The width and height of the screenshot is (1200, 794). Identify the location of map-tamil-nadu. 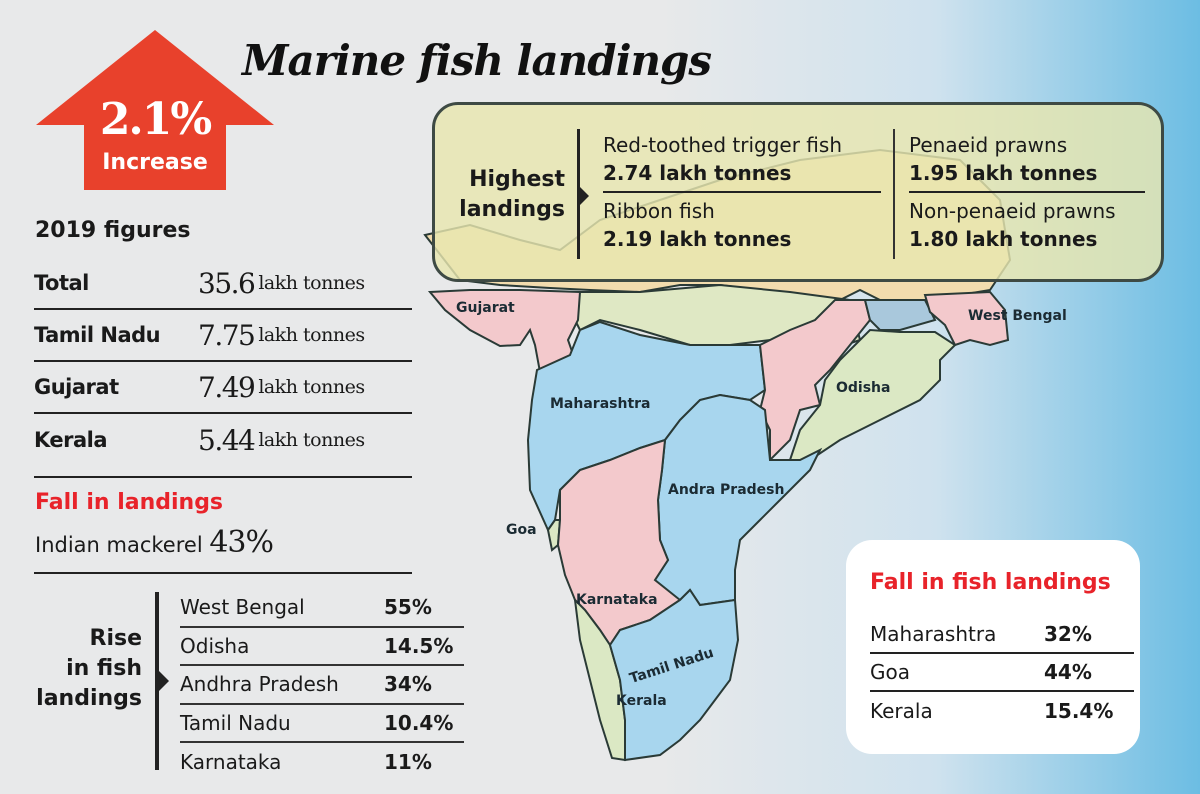
(674, 675).